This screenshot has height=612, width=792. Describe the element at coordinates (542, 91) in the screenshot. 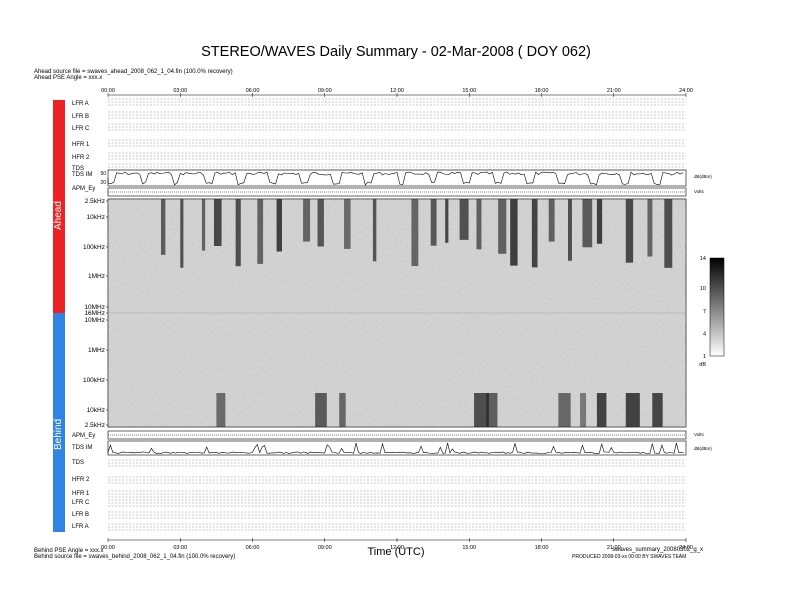

I see `time-tick-label-top: 18:00` at that location.